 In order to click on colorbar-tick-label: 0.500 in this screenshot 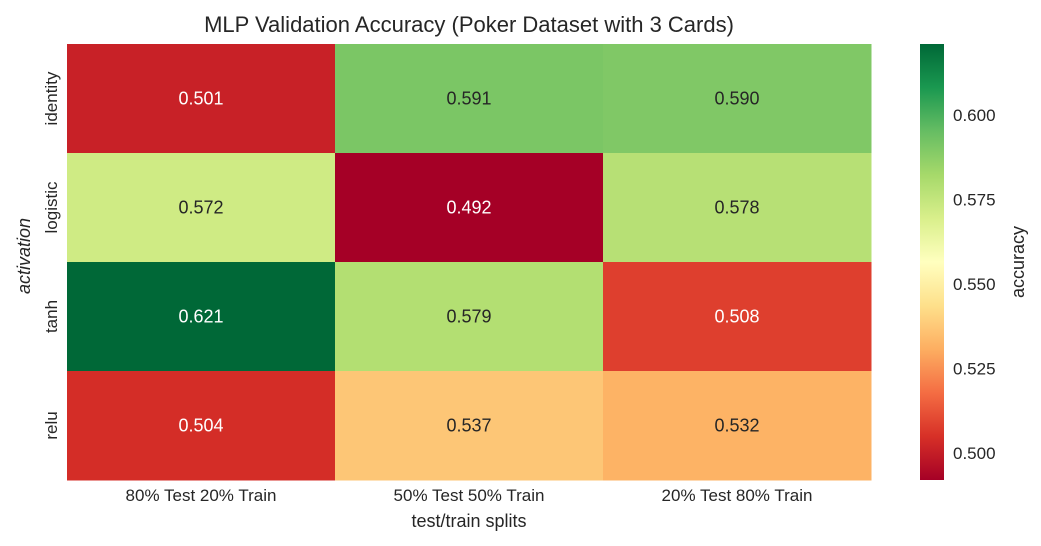, I will do `click(974, 453)`.